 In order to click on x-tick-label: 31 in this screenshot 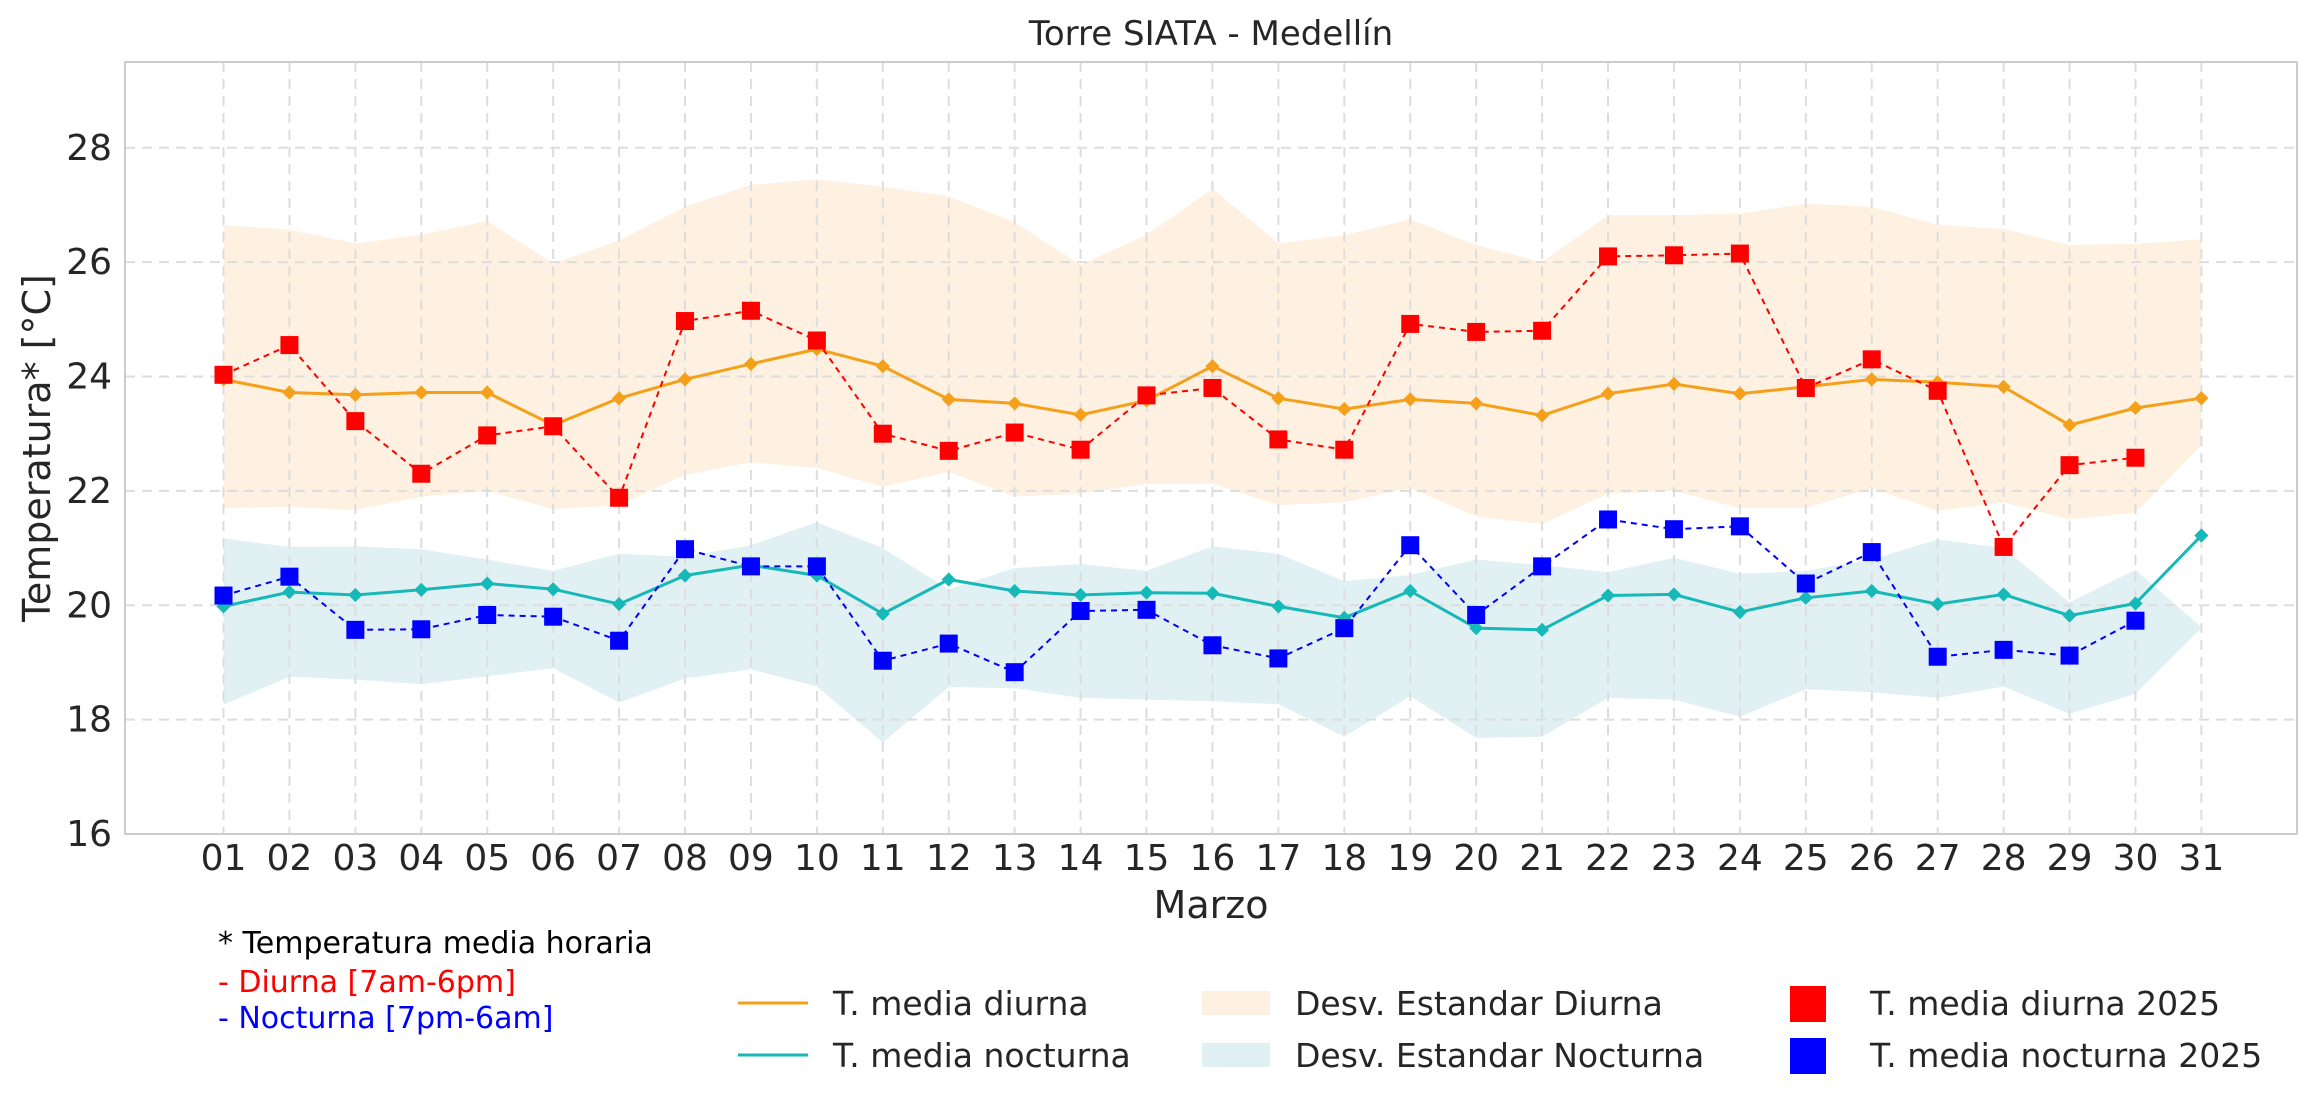, I will do `click(2201, 858)`.